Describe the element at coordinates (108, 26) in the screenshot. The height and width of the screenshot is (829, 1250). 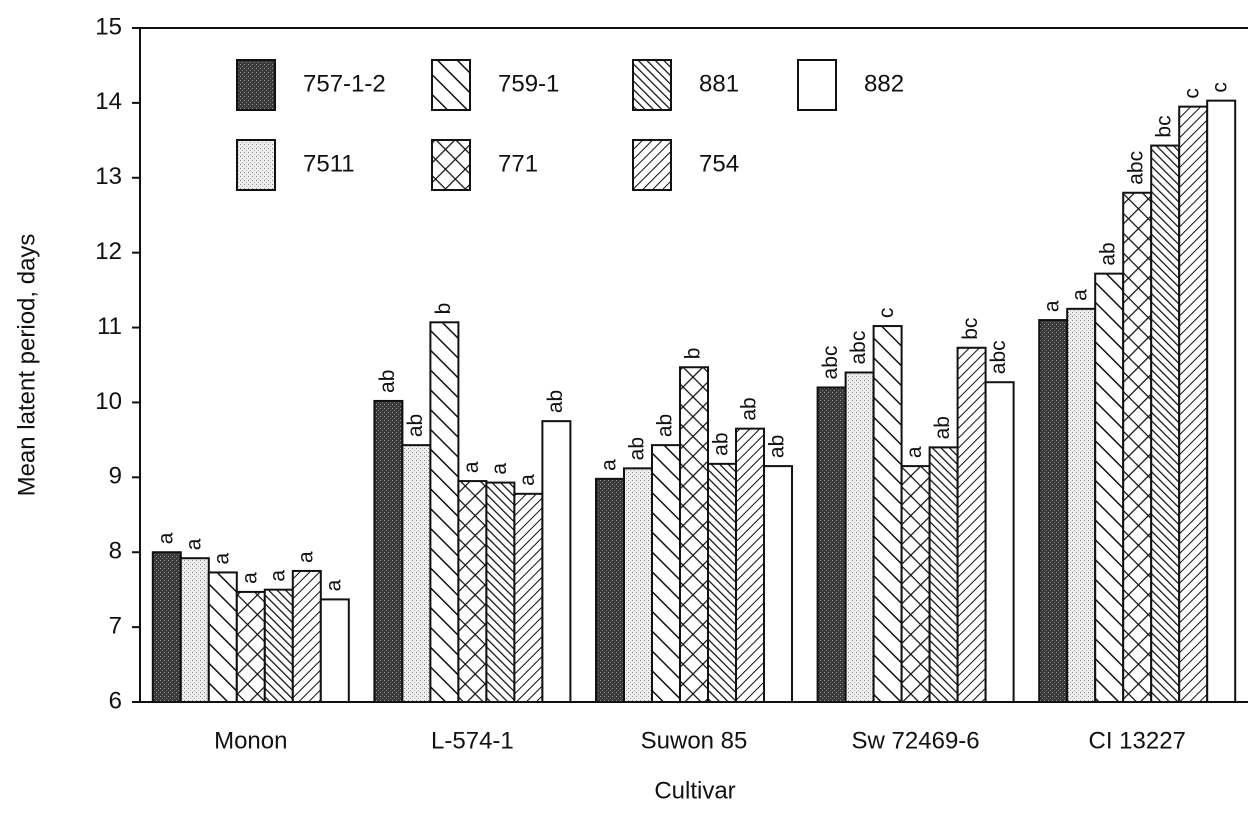
I see `y-tick-label: 15` at that location.